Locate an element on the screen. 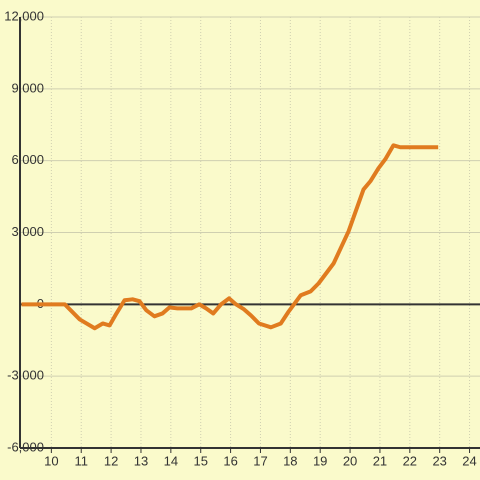 The image size is (480, 480). x-tick-label: 23 is located at coordinates (439, 460).